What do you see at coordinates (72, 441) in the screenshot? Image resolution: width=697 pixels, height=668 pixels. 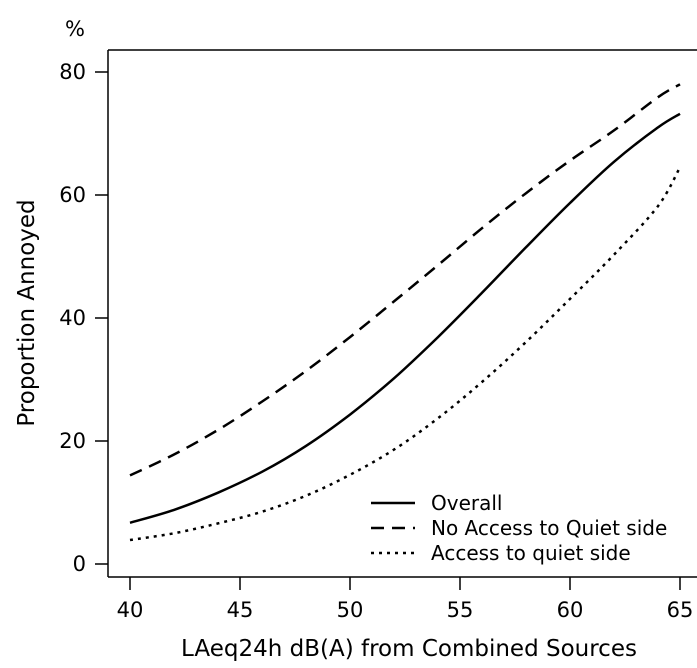 I see `y-tick-label: 20` at bounding box center [72, 441].